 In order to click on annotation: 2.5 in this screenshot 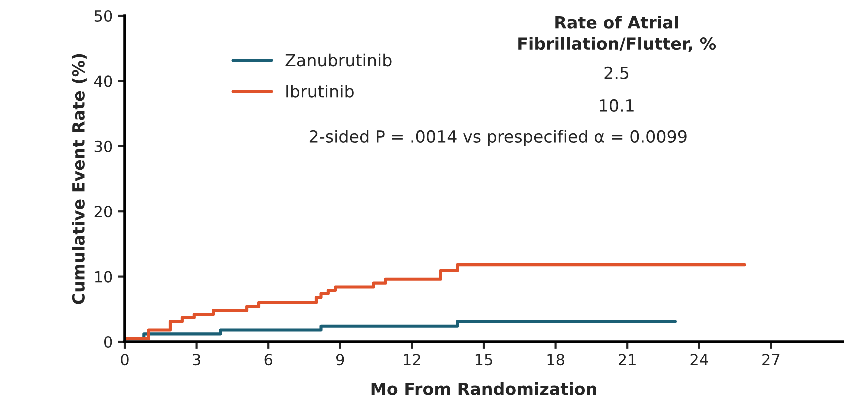, I will do `click(616, 73)`.